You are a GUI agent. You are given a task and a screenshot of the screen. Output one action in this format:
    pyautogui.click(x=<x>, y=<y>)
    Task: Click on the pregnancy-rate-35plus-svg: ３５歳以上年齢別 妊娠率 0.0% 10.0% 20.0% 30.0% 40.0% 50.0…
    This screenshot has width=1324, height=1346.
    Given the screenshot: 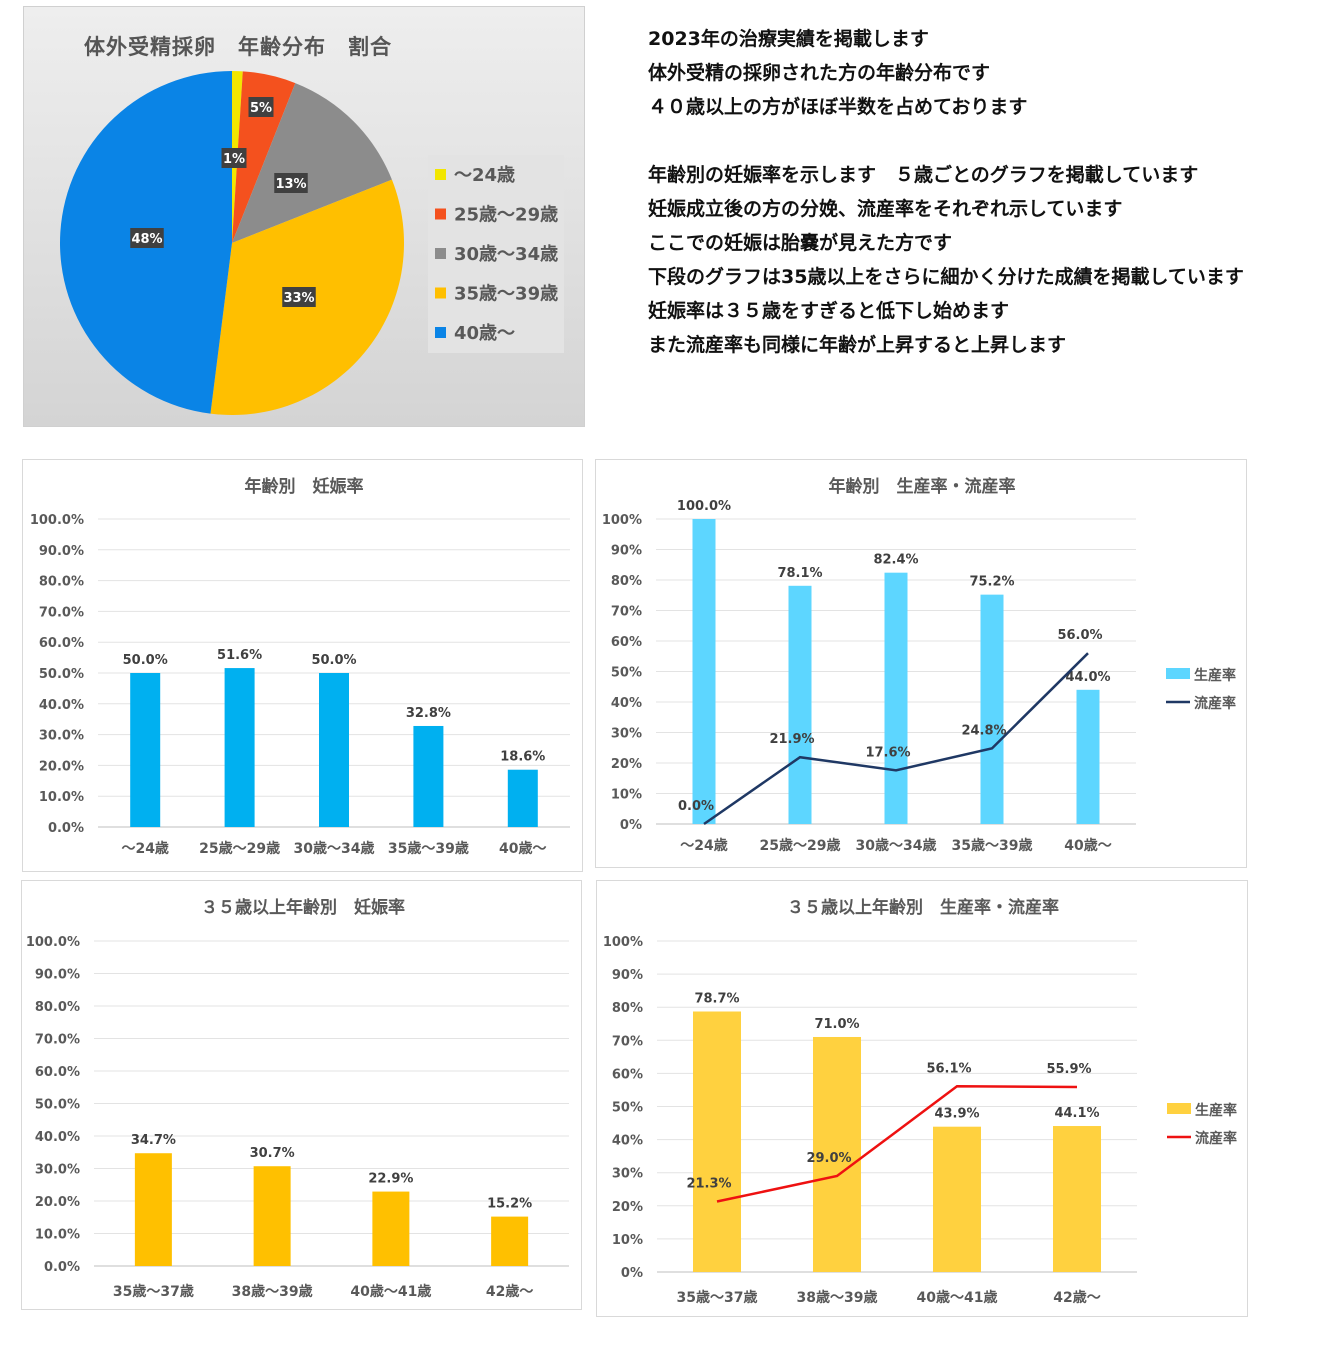 What is the action you would take?
    pyautogui.click(x=297, y=1098)
    